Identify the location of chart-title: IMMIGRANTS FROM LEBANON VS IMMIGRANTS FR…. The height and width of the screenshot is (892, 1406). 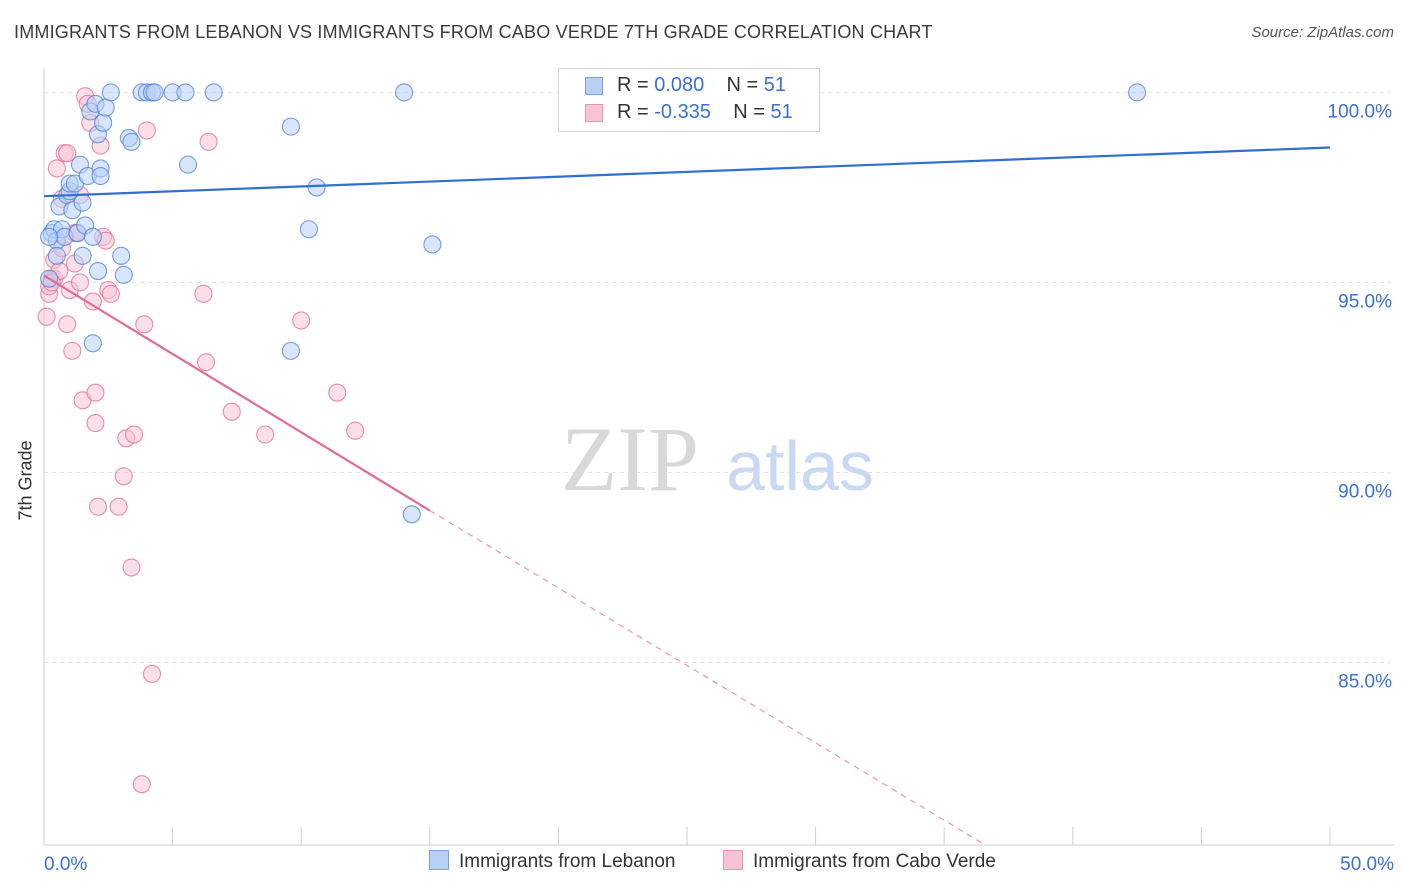
(473, 32).